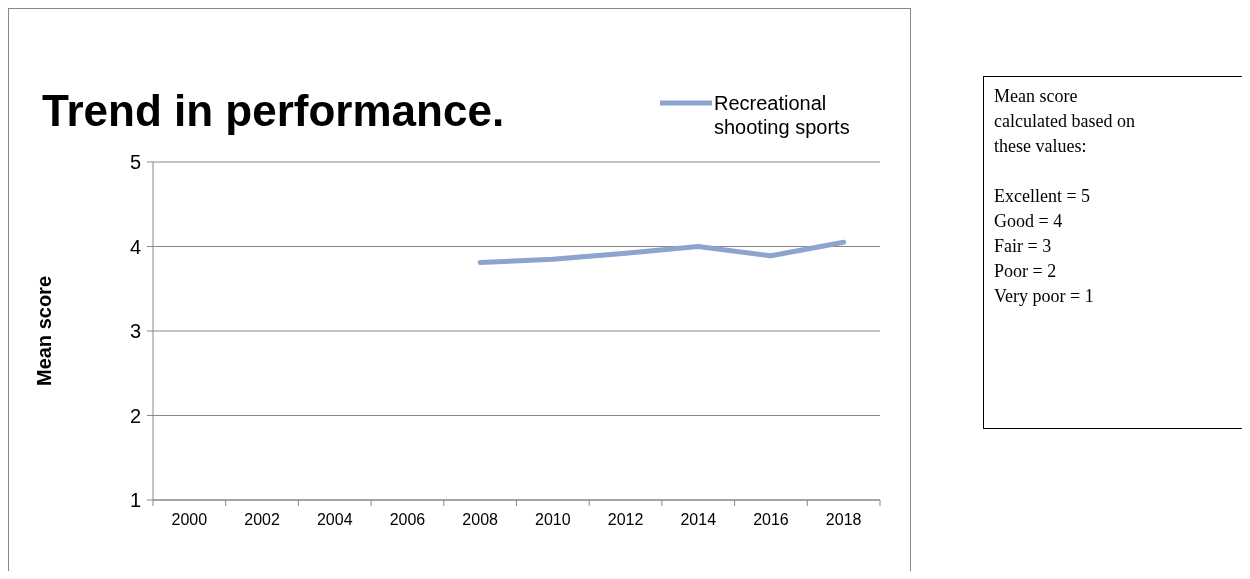 The image size is (1250, 579). Describe the element at coordinates (262, 519) in the screenshot. I see `x-tick-label: 2002` at that location.